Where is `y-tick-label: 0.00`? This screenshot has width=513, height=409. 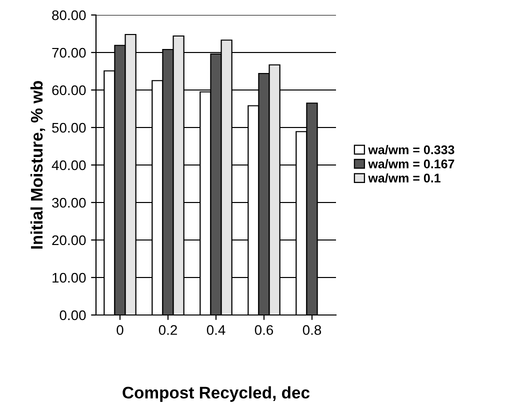
y-tick-label: 0.00 is located at coordinates (73, 315).